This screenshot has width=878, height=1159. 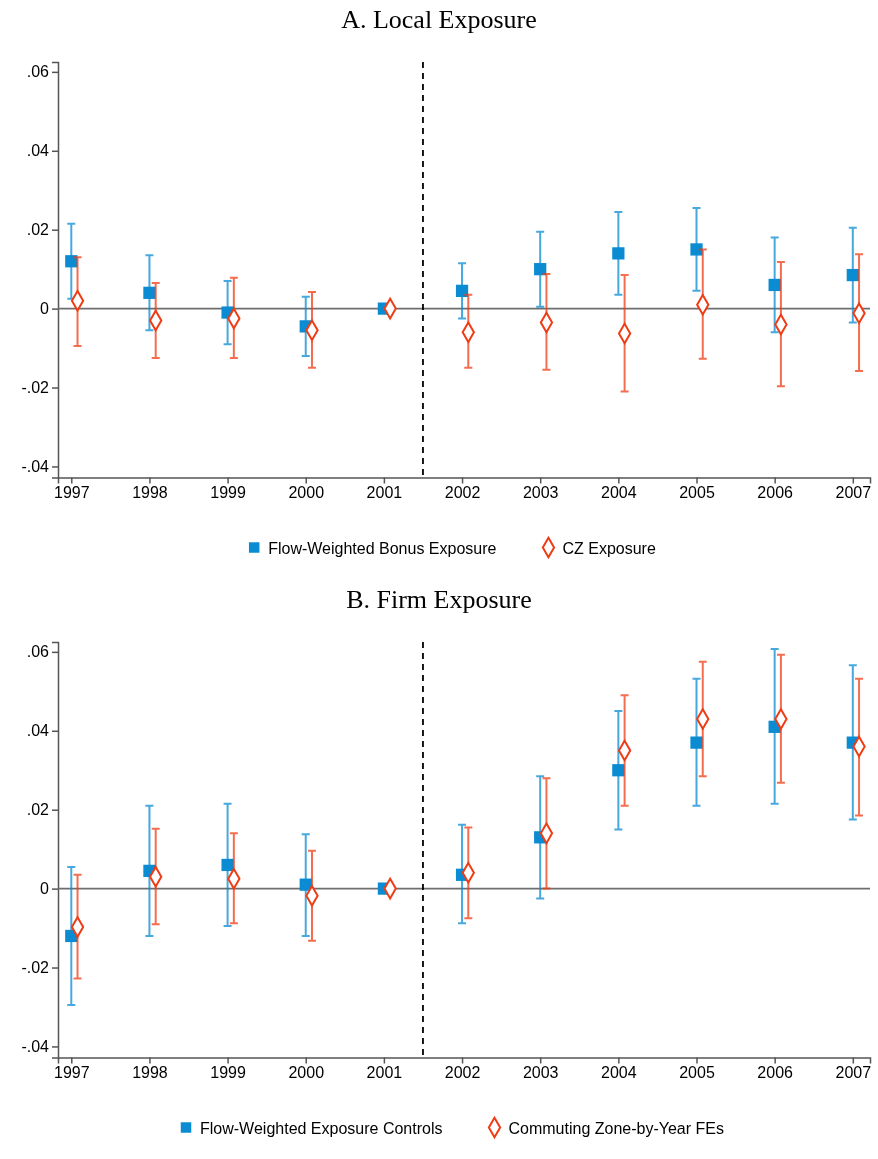 What do you see at coordinates (439, 19) in the screenshot?
I see `chart-title: A. Local Exposure` at bounding box center [439, 19].